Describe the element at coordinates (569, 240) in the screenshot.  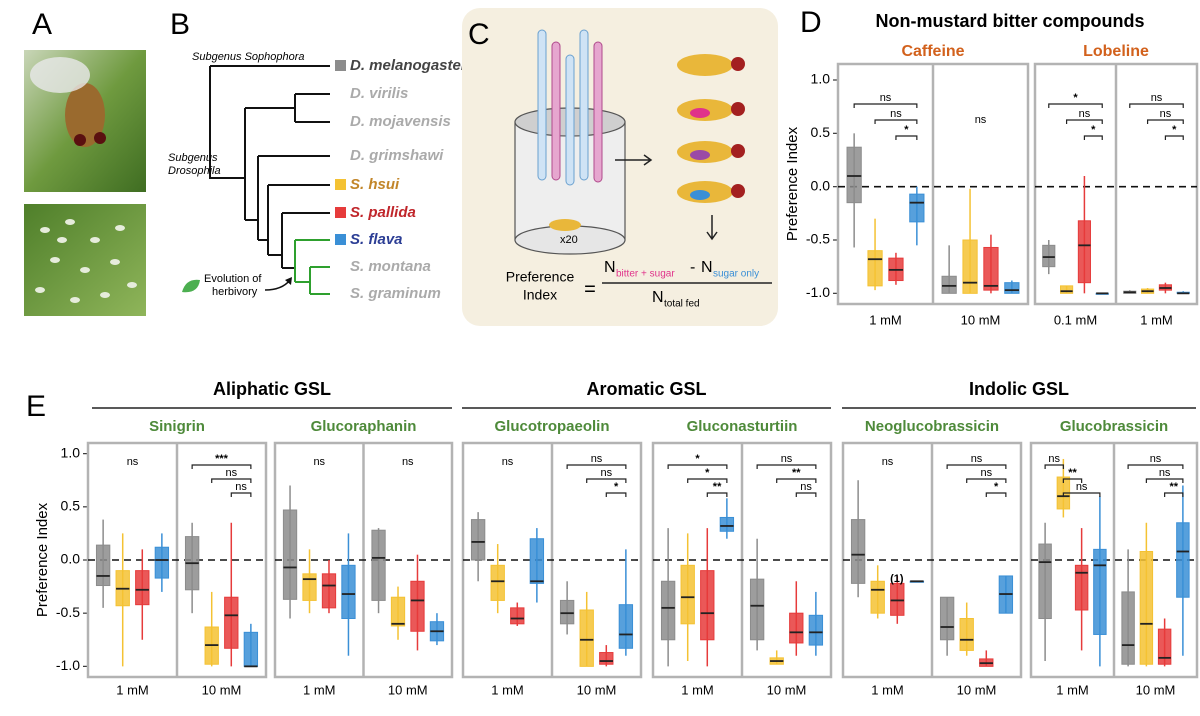
I see `fly-count: x20` at that location.